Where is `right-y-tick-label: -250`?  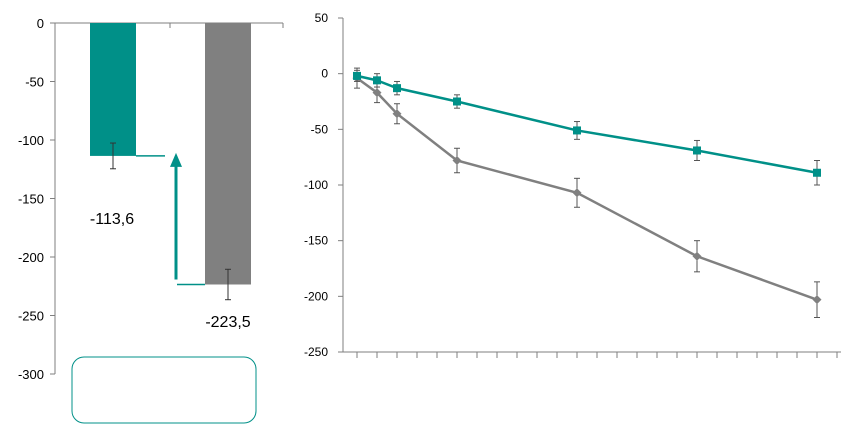 right-y-tick-label: -250 is located at coordinates (316, 352).